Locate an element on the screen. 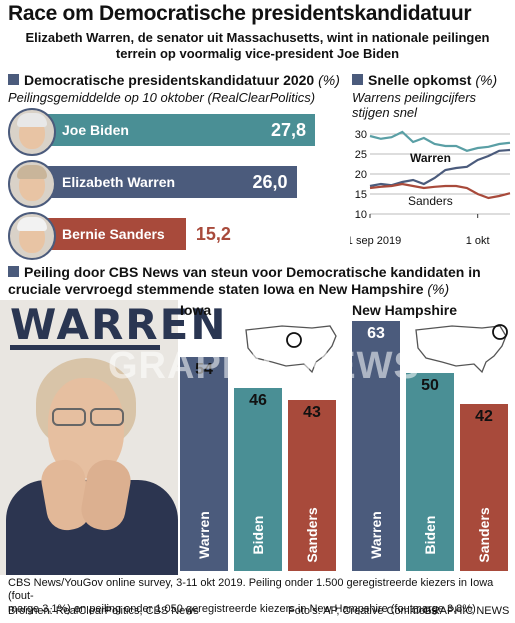 The height and width of the screenshot is (623, 515). warren-logo: WARREN is located at coordinates (119, 324).